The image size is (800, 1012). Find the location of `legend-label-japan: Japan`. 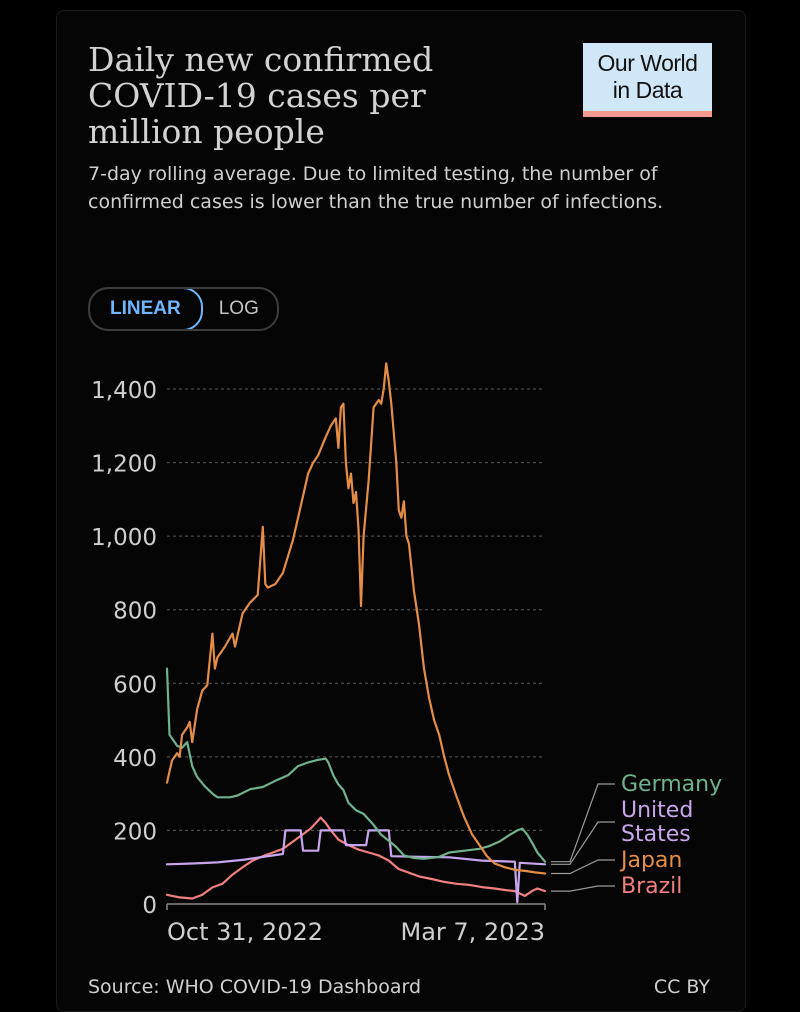

legend-label-japan: Japan is located at coordinates (650, 860).